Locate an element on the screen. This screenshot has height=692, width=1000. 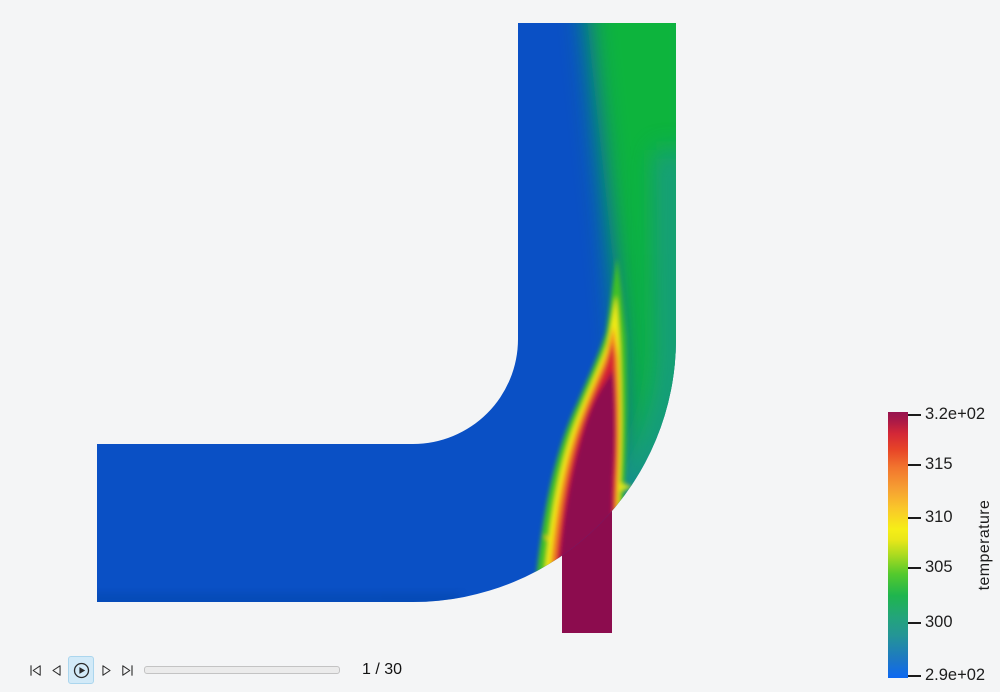
tick-label: 300 is located at coordinates (939, 622).